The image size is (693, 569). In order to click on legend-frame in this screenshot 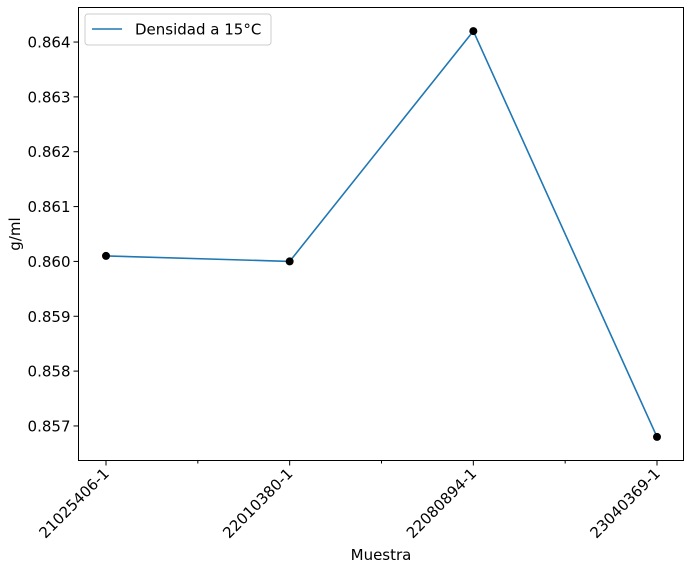, I will do `click(178, 29)`.